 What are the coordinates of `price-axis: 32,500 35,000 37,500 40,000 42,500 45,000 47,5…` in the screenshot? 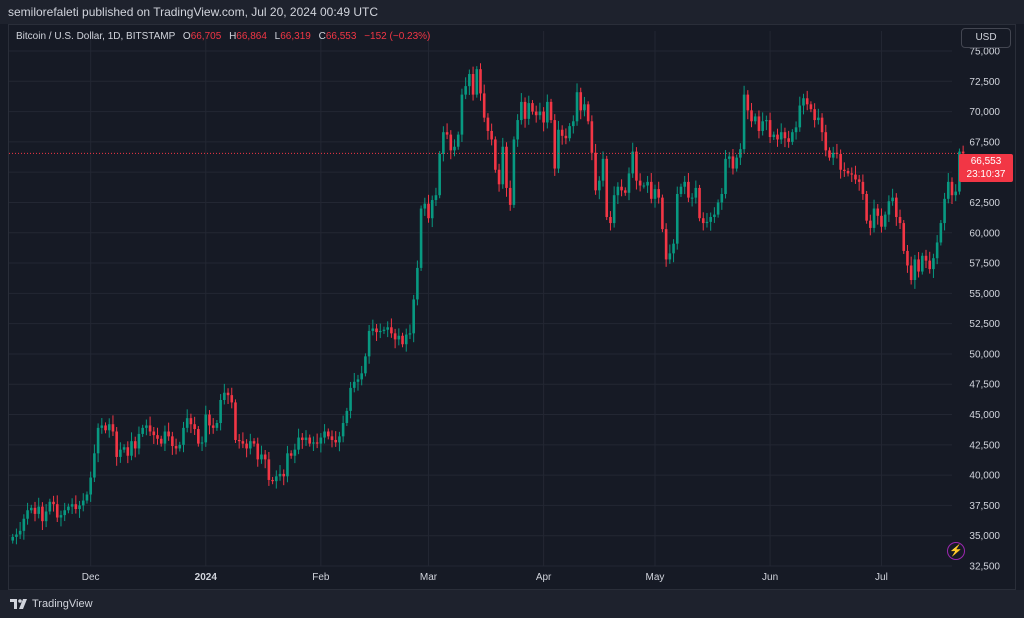 It's located at (984, 310).